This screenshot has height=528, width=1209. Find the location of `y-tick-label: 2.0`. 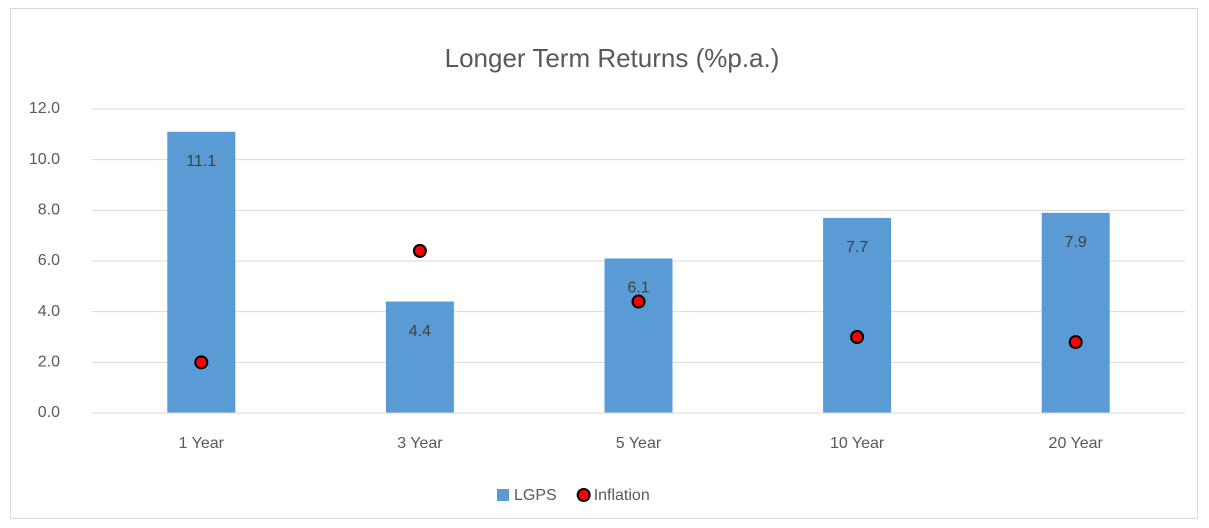

y-tick-label: 2.0 is located at coordinates (49, 362).